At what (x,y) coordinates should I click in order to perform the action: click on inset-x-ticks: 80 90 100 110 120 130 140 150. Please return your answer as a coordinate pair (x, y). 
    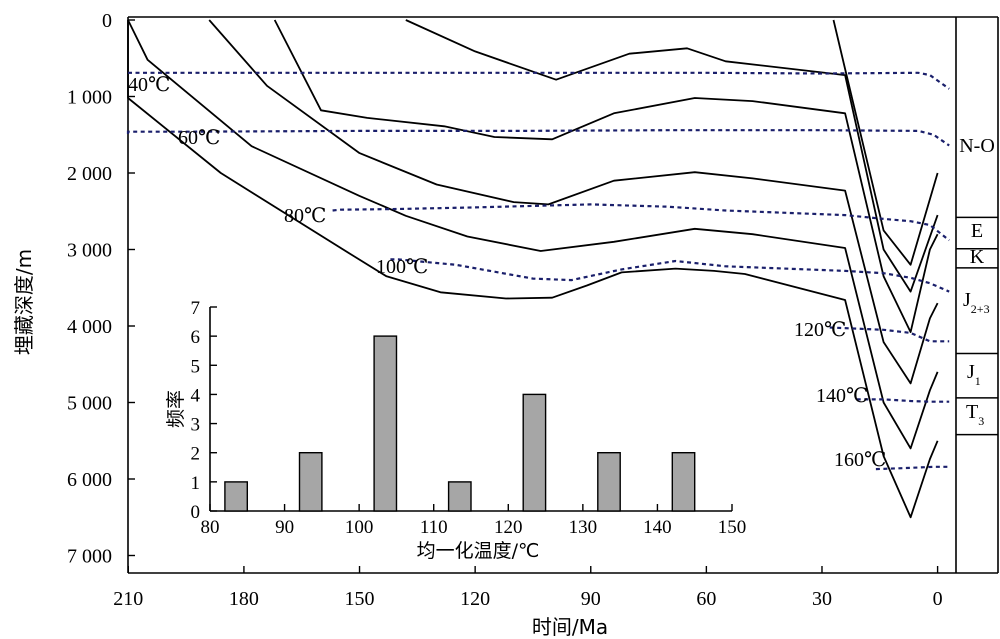
    Looking at the image, I should click on (474, 521).